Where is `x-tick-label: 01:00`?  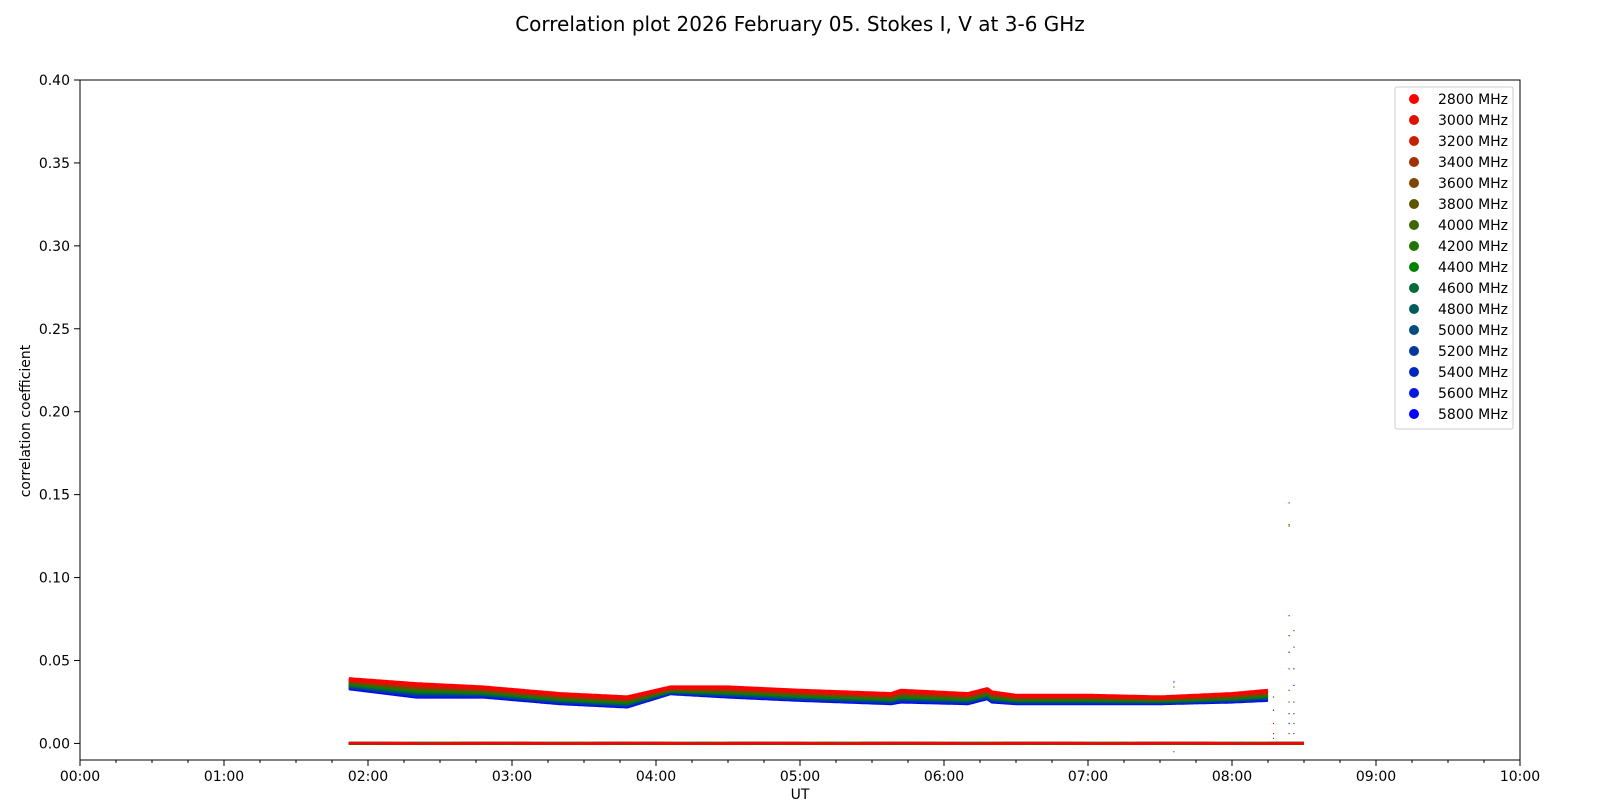
x-tick-label: 01:00 is located at coordinates (224, 777).